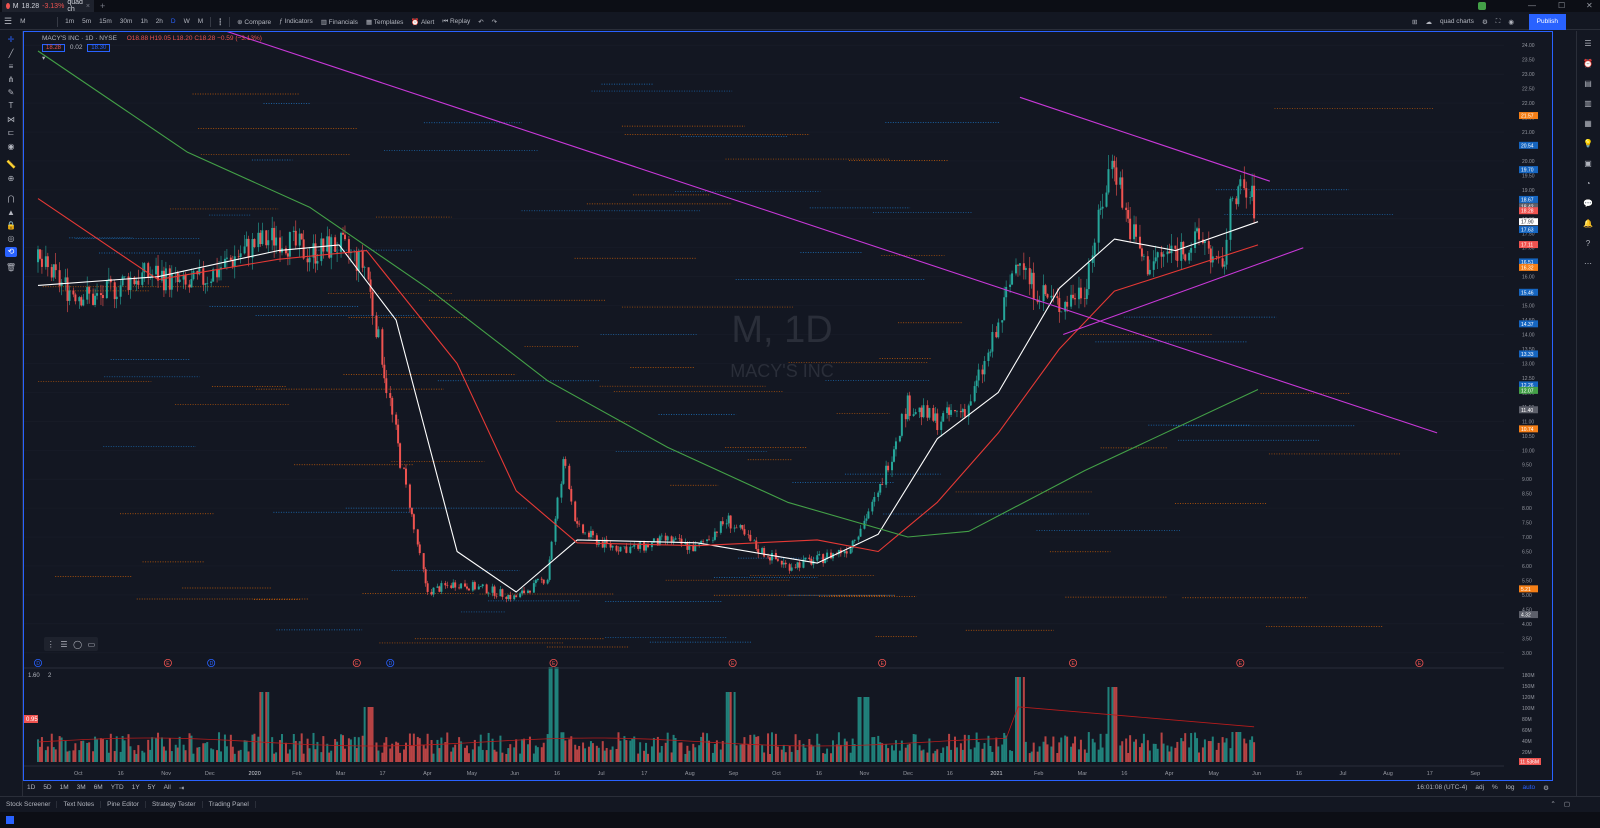 Image resolution: width=1600 pixels, height=828 pixels. I want to click on auto-toggle: auto, so click(1529, 787).